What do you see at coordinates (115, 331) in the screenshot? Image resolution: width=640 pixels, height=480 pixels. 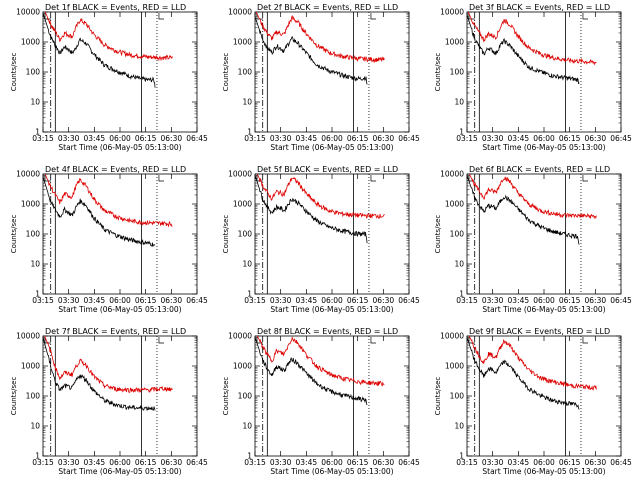 I see `chart-title: Det 7f BLACK = Events, RED = LLD` at bounding box center [115, 331].